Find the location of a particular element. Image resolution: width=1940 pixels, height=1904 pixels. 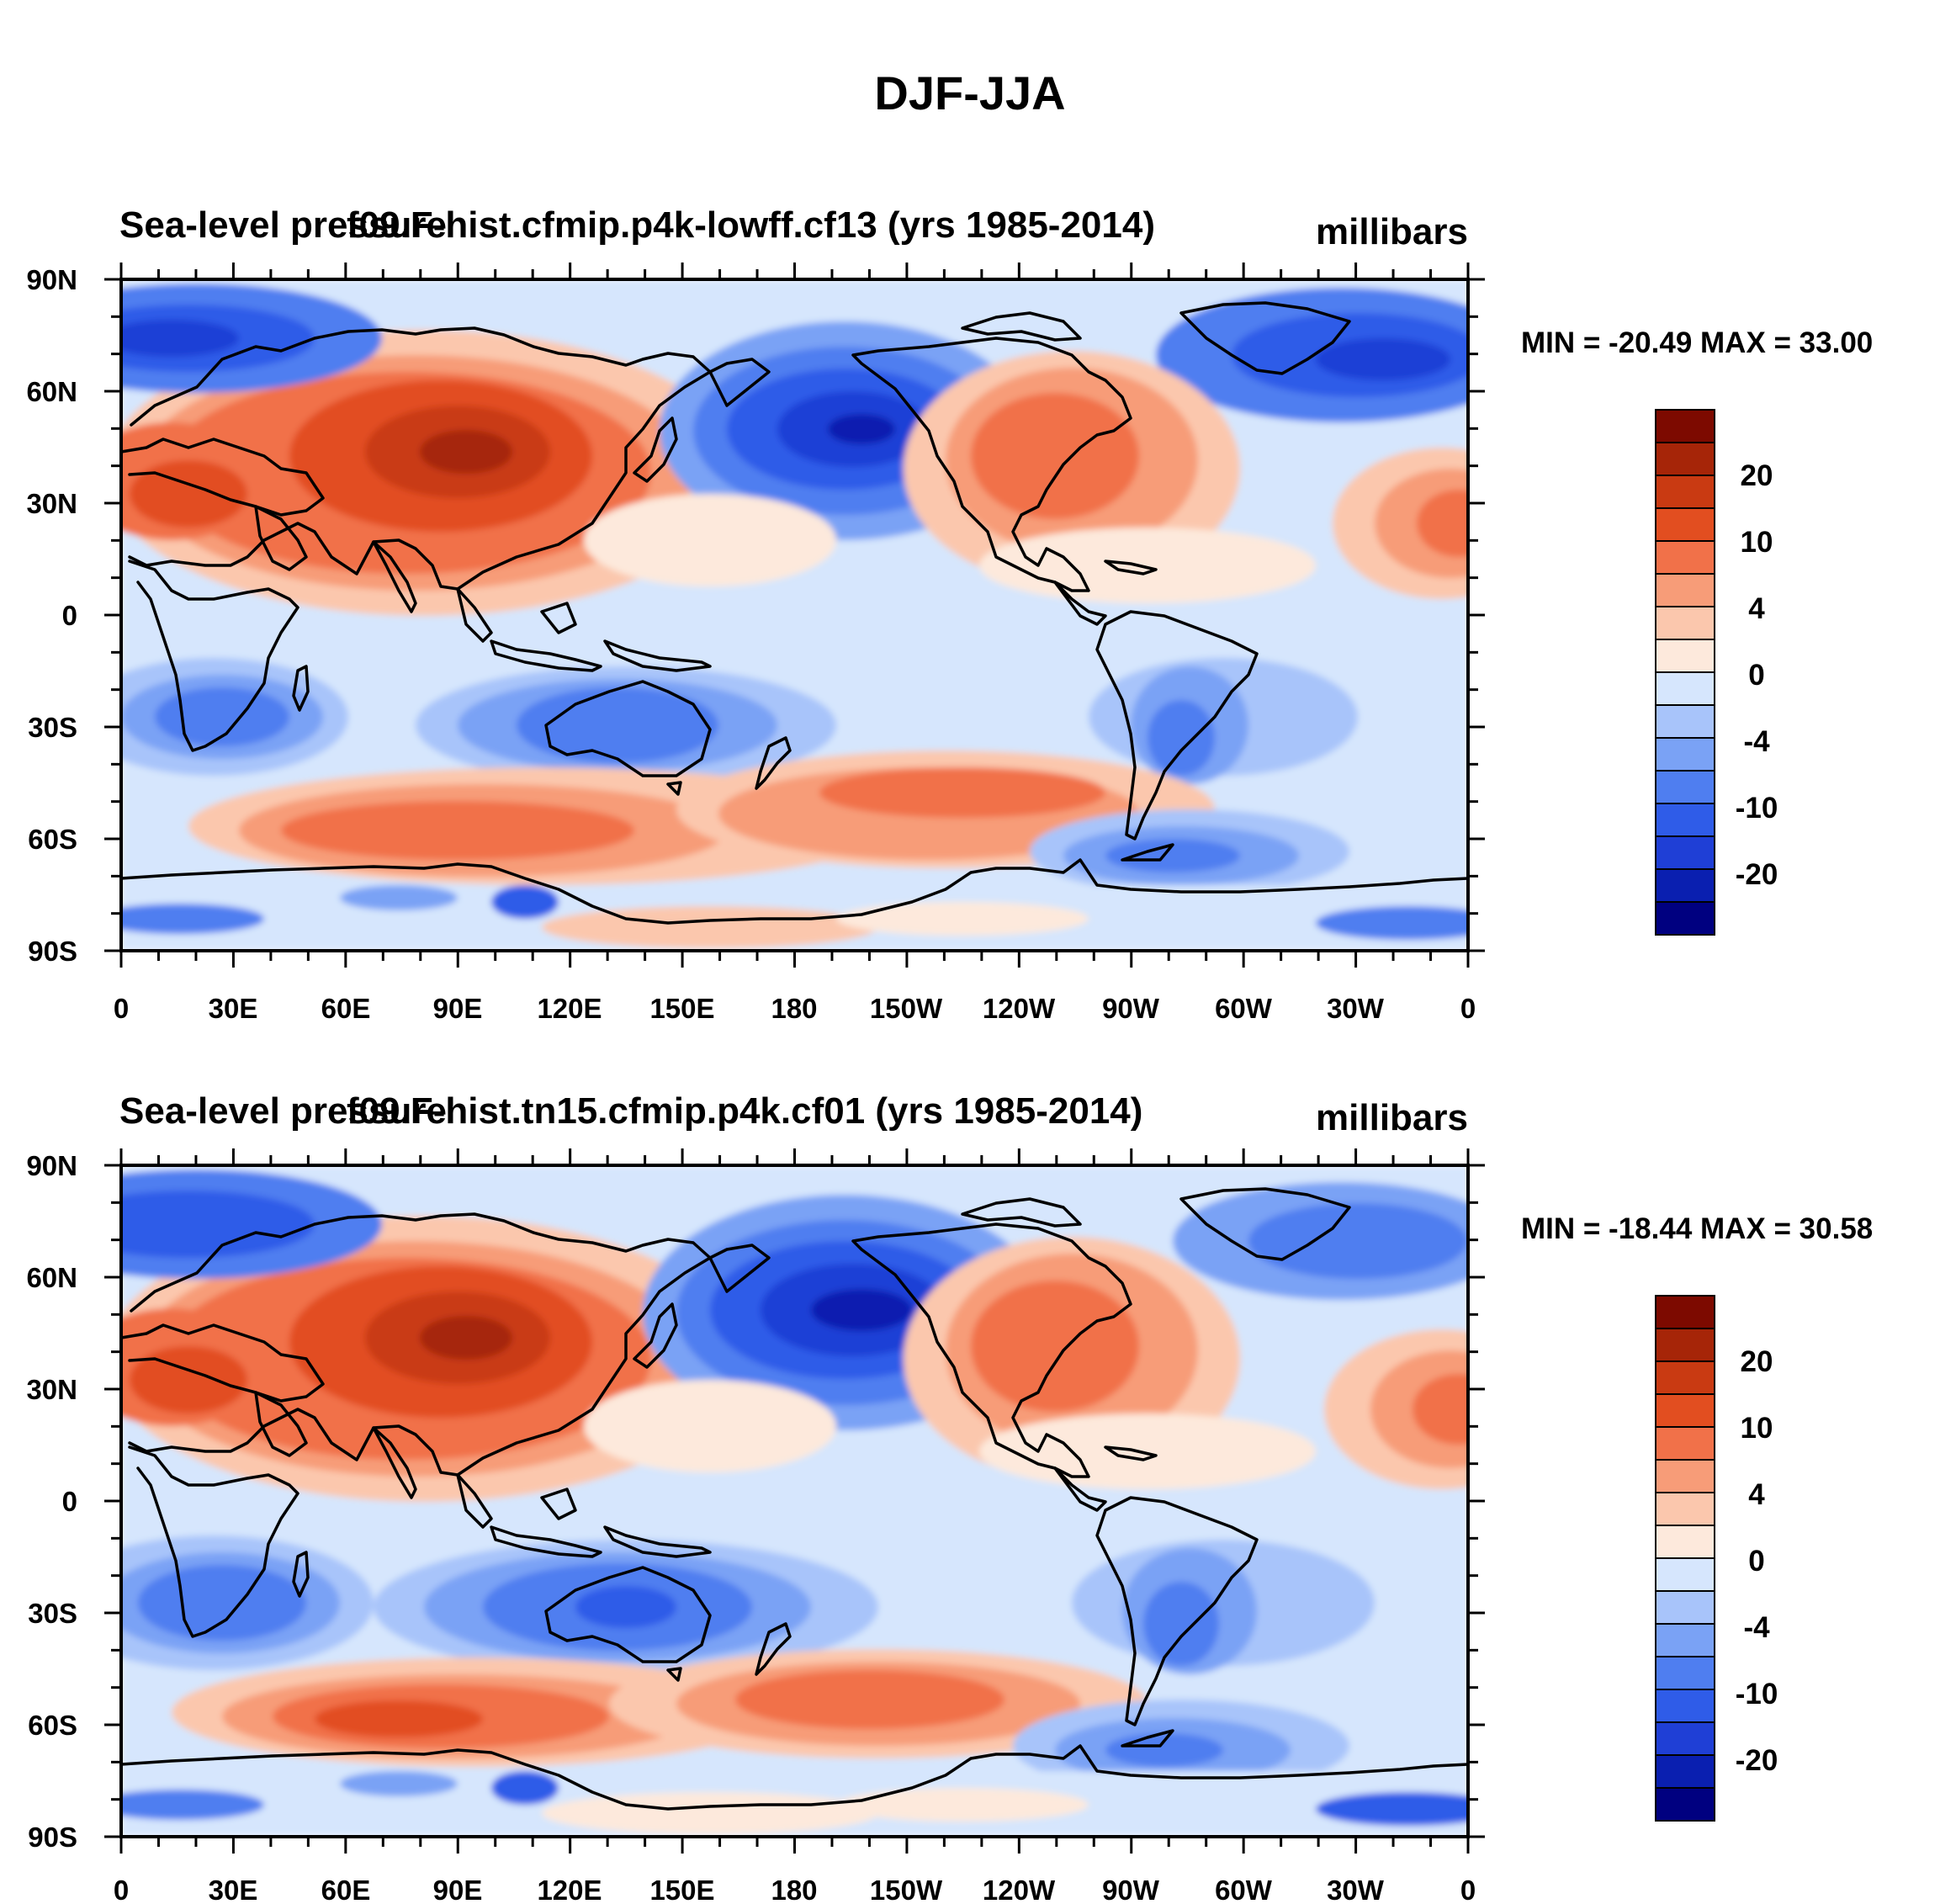

panel-1-colorbar-labels: 20 10 4 0 -4 -10 -20 is located at coordinates (1757, 675).